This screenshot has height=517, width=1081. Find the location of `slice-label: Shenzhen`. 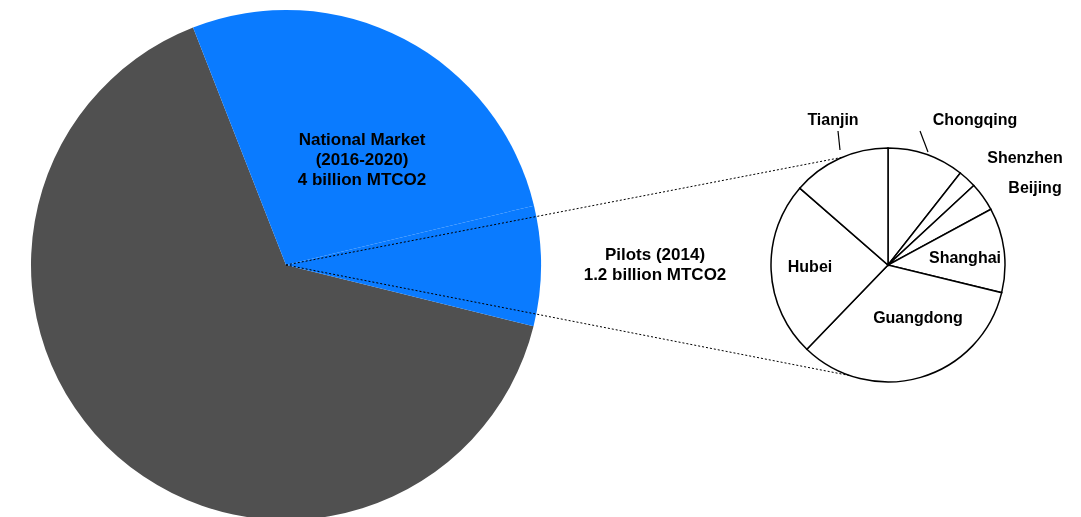

slice-label: Shenzhen is located at coordinates (1025, 157).